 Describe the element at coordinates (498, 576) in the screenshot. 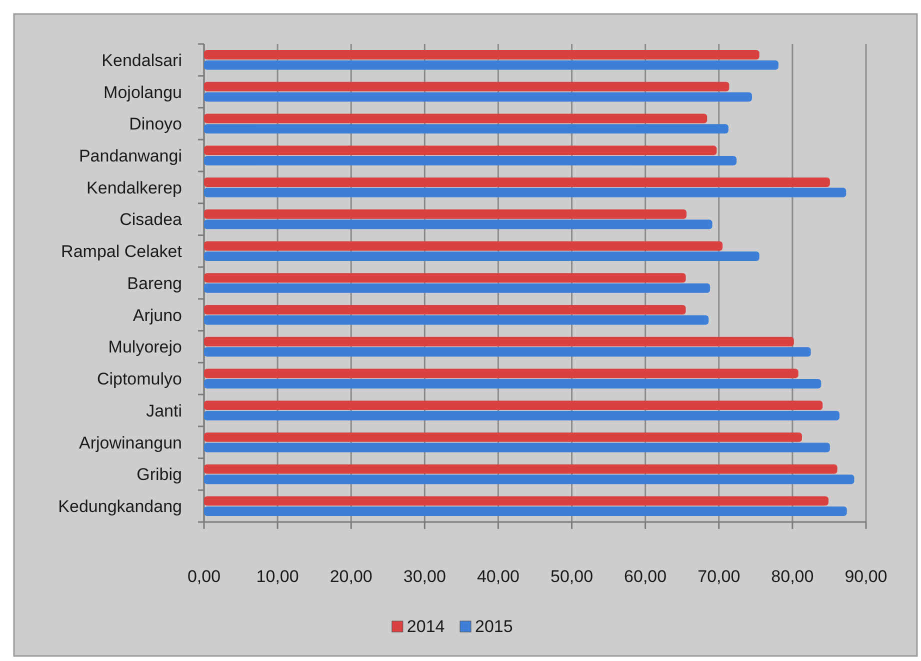

I see `x-tick-label: 40,00` at that location.